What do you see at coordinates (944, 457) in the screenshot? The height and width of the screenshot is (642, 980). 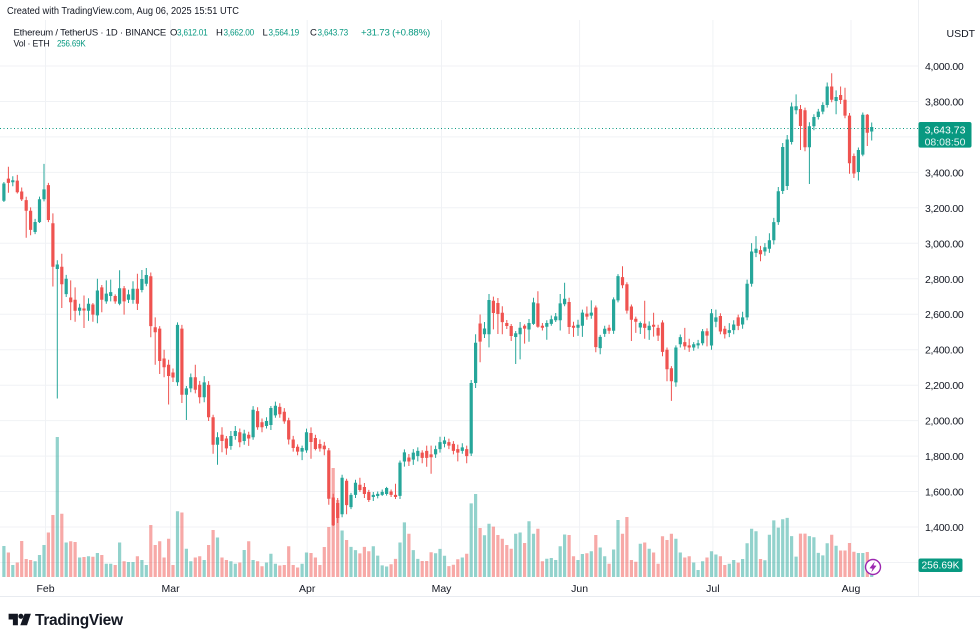 I see `svg-text: 1,800.00` at bounding box center [944, 457].